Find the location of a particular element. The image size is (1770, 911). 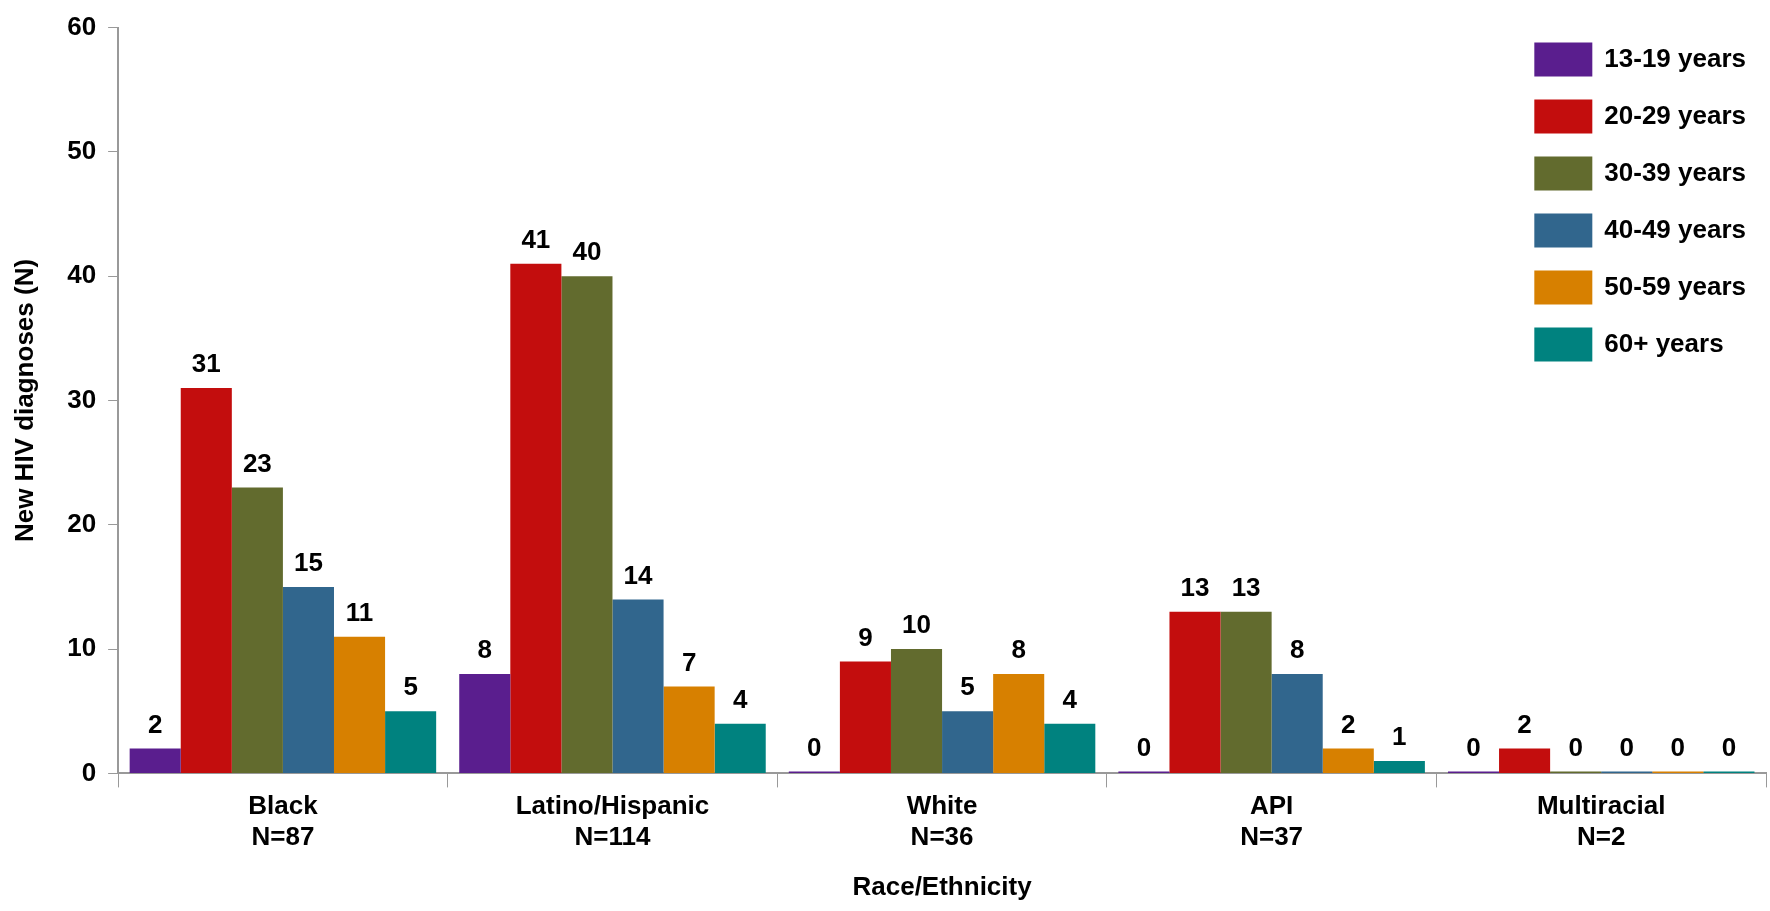

data-label: 9 is located at coordinates (865, 636).